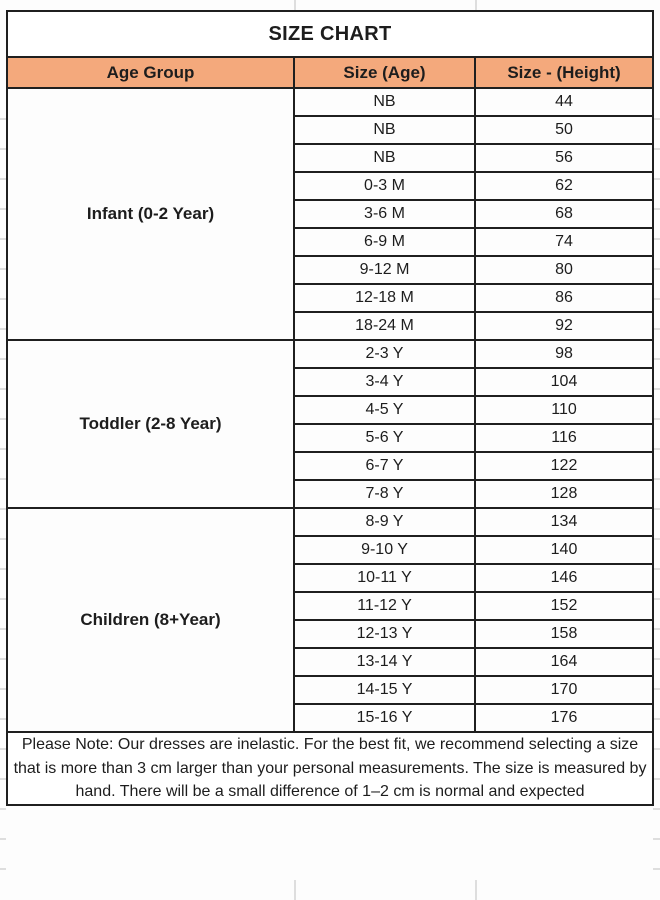  I want to click on title-row: SIZE CHART, so click(330, 34).